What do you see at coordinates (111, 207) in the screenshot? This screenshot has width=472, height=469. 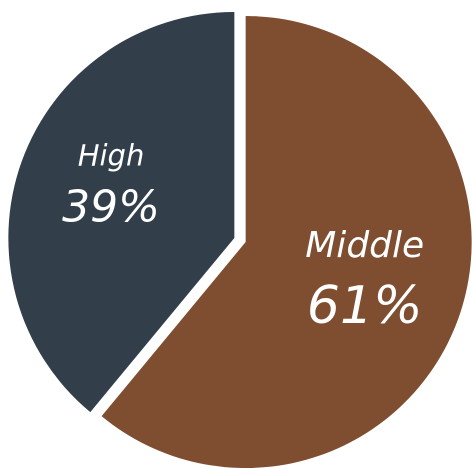 I see `slice-value-high: 39%` at bounding box center [111, 207].